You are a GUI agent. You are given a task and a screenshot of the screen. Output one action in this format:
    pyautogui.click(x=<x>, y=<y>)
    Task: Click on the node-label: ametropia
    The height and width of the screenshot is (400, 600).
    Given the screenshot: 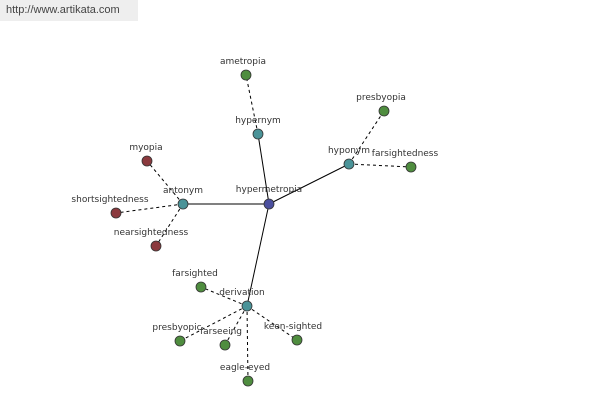 What is the action you would take?
    pyautogui.click(x=243, y=62)
    